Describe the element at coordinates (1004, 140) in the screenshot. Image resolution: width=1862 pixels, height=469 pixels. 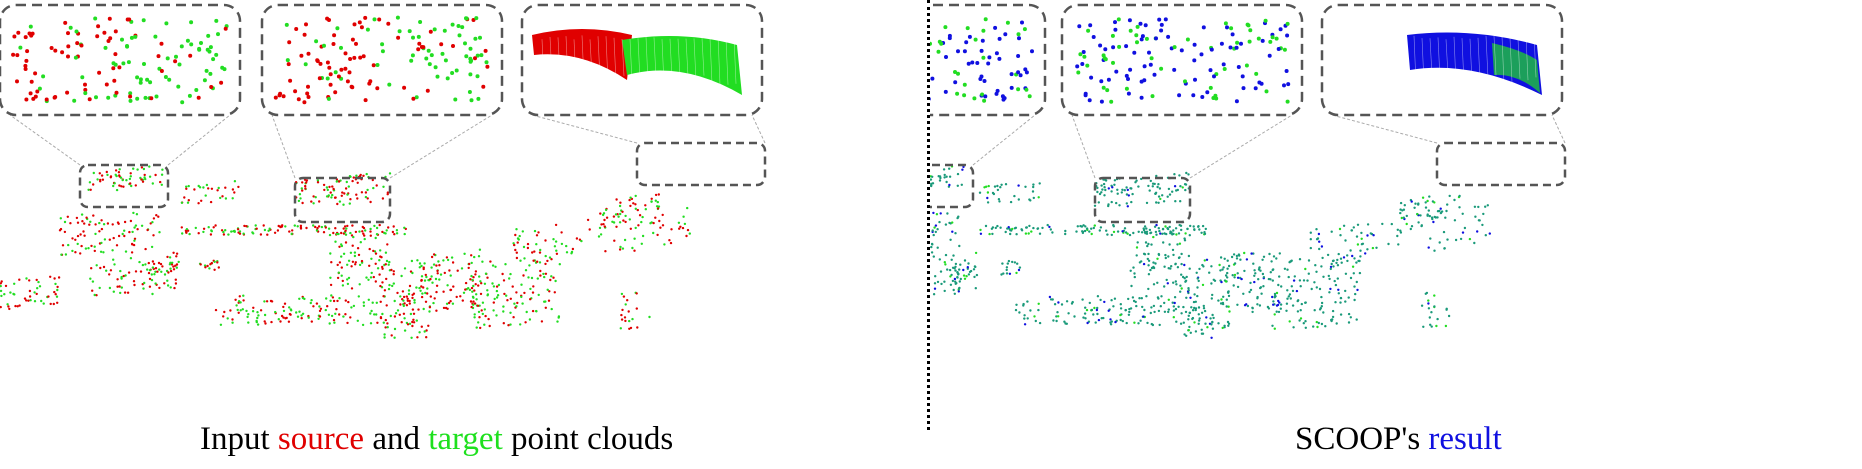
I see `callout-line` at that location.